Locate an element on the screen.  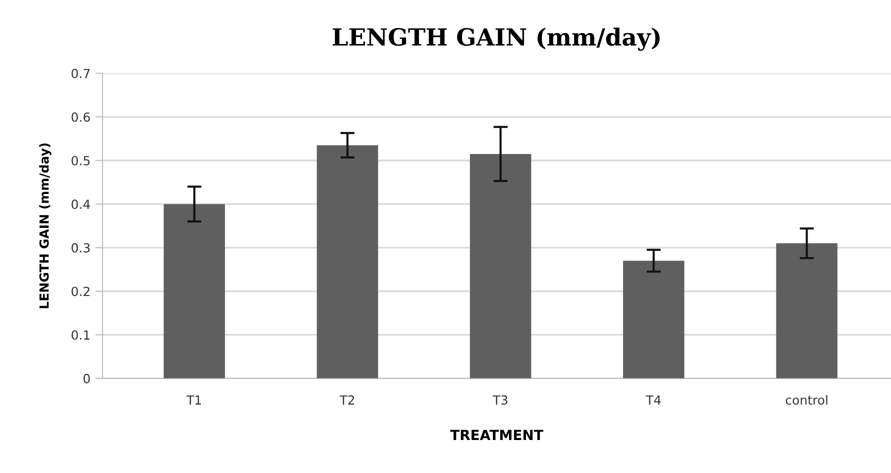
chart-title: LENGTH GAIN (mm/day) is located at coordinates (496, 39).